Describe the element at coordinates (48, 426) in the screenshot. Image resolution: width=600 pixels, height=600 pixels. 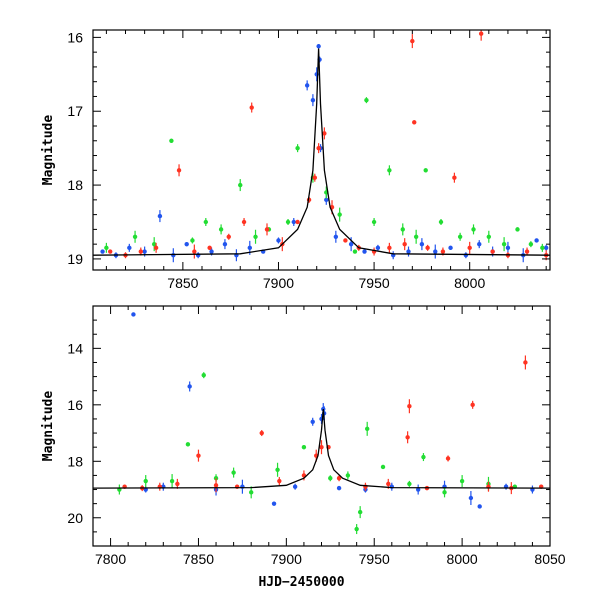
I see `y-axis-label: Magnitude` at that location.